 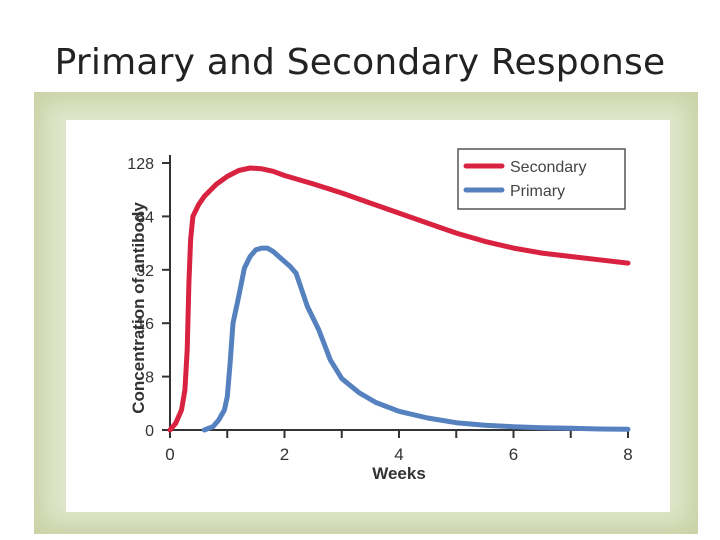 I want to click on x-axis-label: Weeks, so click(x=399, y=473).